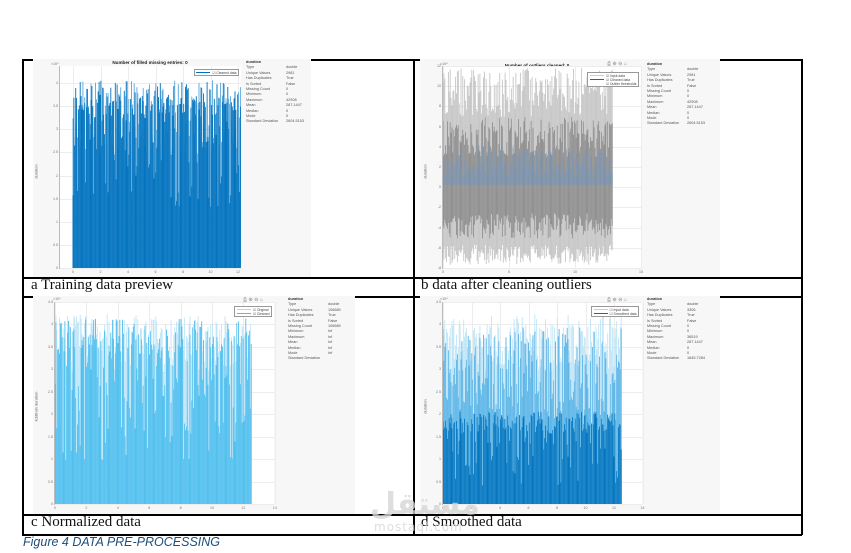  What do you see at coordinates (439, 247) in the screenshot?
I see `y-tick-label: -6` at bounding box center [439, 247].